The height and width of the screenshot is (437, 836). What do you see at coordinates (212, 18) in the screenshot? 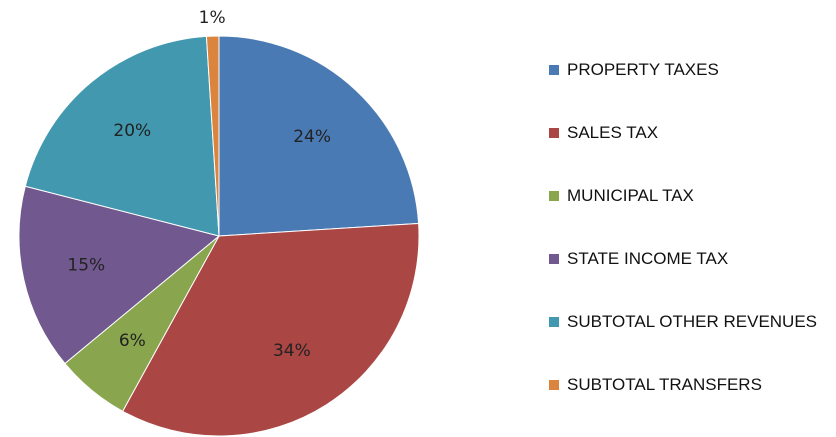
I see `data-label: 1%` at bounding box center [212, 18].